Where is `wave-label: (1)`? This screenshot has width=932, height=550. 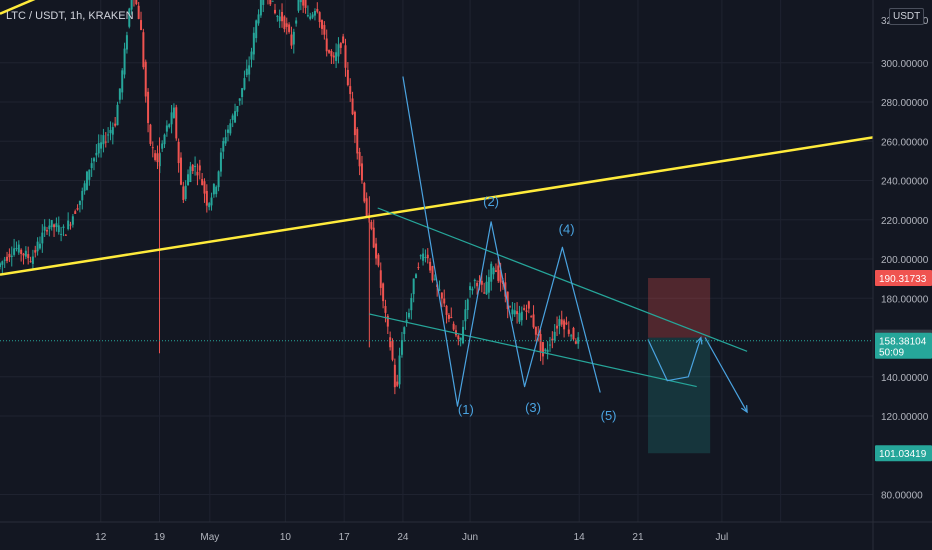 wave-label: (1) is located at coordinates (466, 409).